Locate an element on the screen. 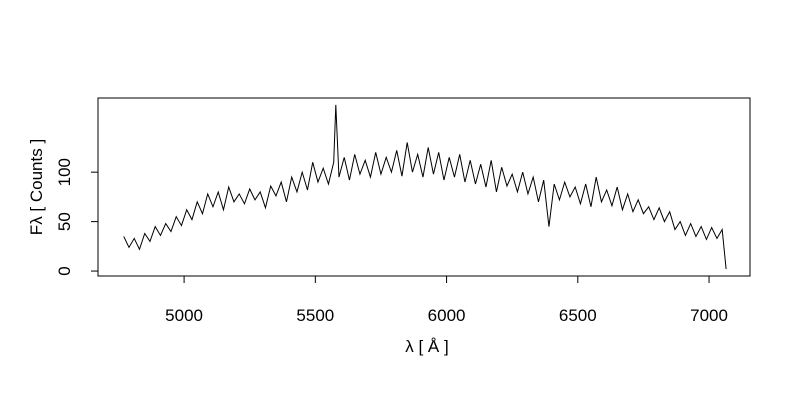  x-tick-label: 7000 is located at coordinates (709, 315).